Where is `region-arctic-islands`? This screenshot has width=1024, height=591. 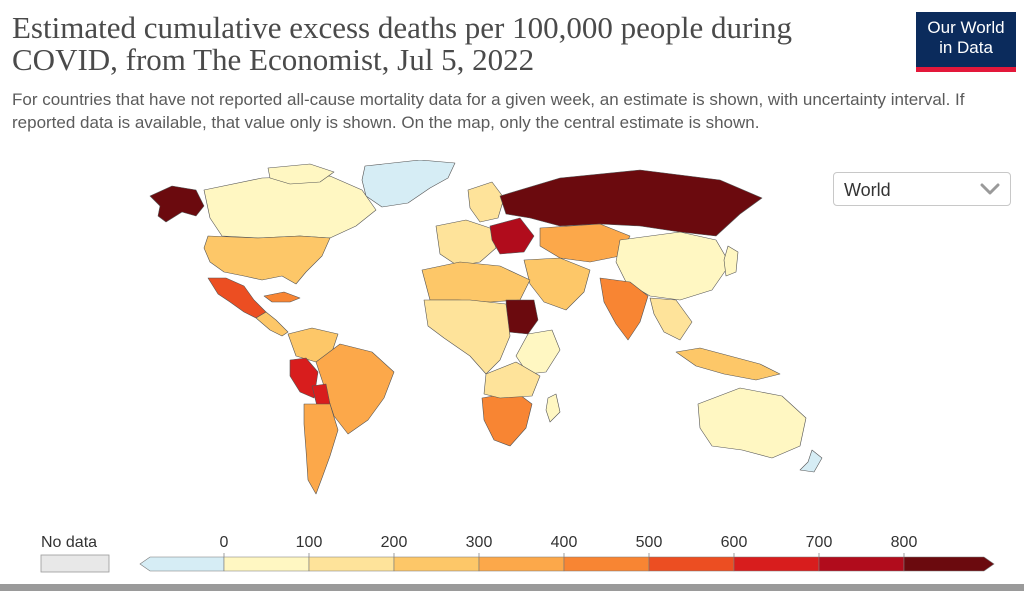
region-arctic-islands is located at coordinates (301, 174).